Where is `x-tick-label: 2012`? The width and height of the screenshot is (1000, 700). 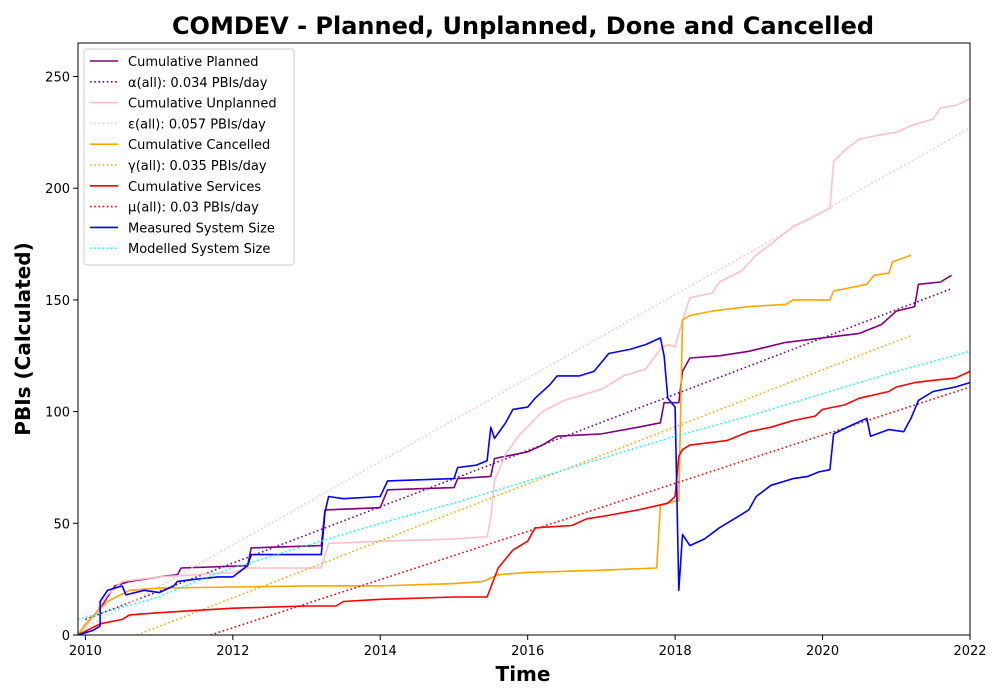 x-tick-label: 2012 is located at coordinates (232, 651).